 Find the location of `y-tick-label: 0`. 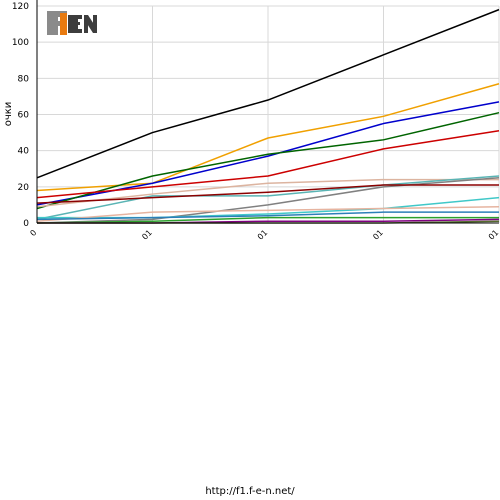

y-tick-label: 0 is located at coordinates (26, 224).